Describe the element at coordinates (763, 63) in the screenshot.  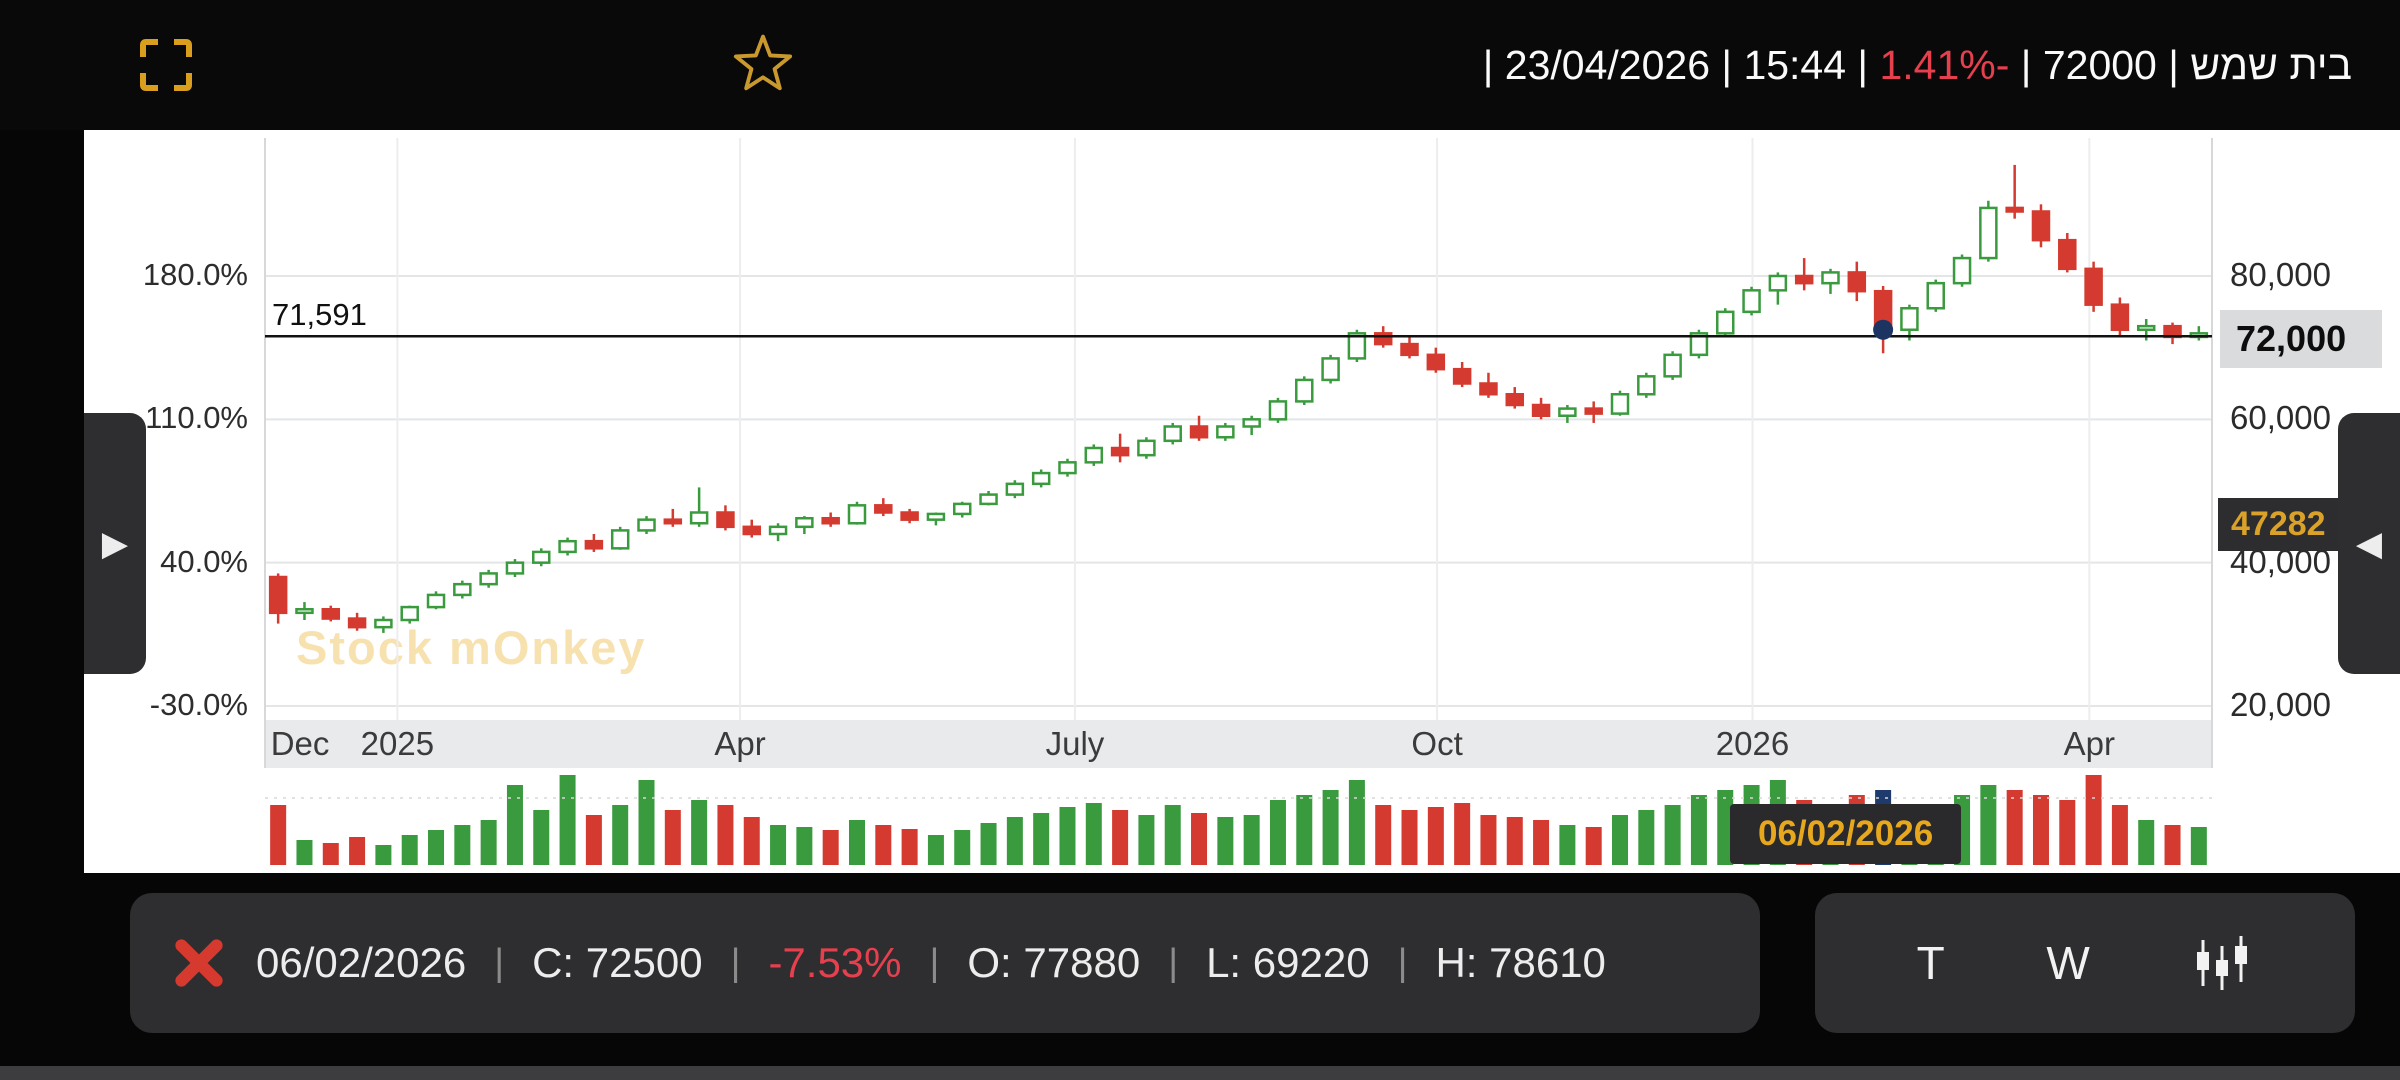
I see `favorite-star-icon` at that location.